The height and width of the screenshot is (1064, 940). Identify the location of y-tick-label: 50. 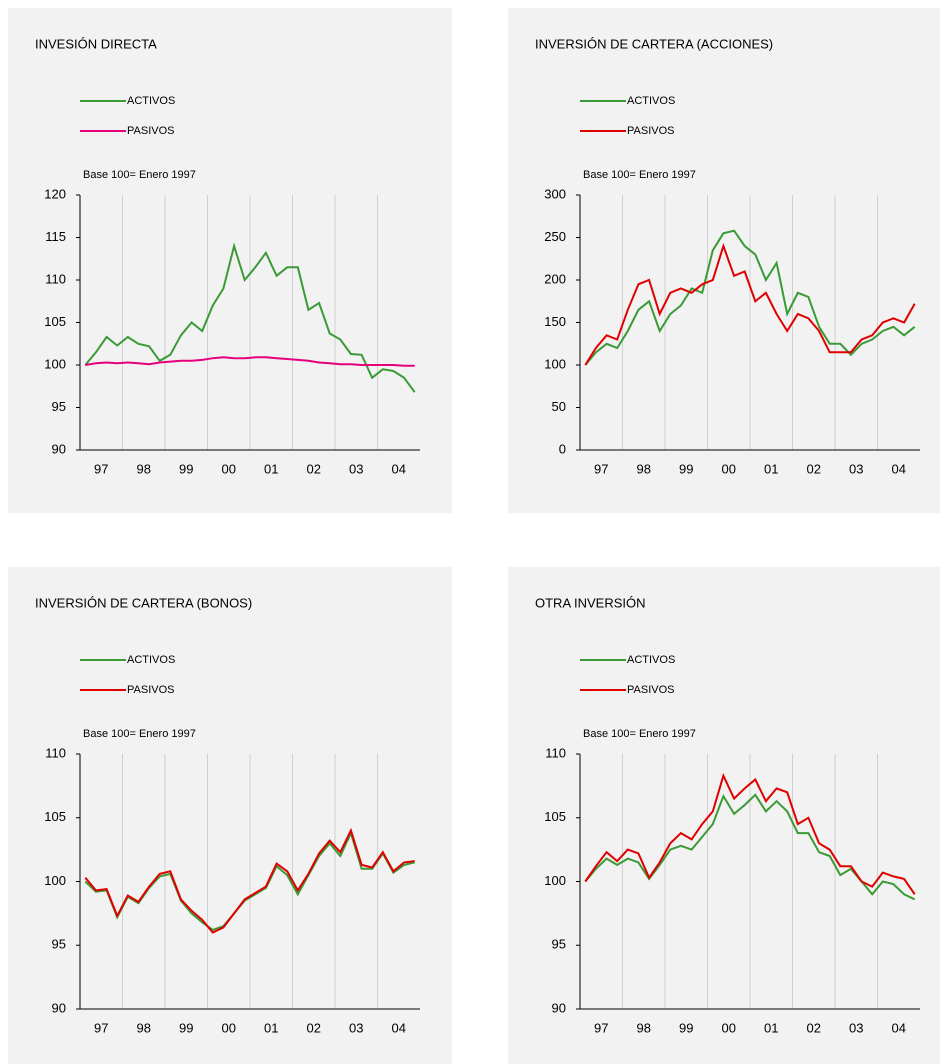
(559, 406).